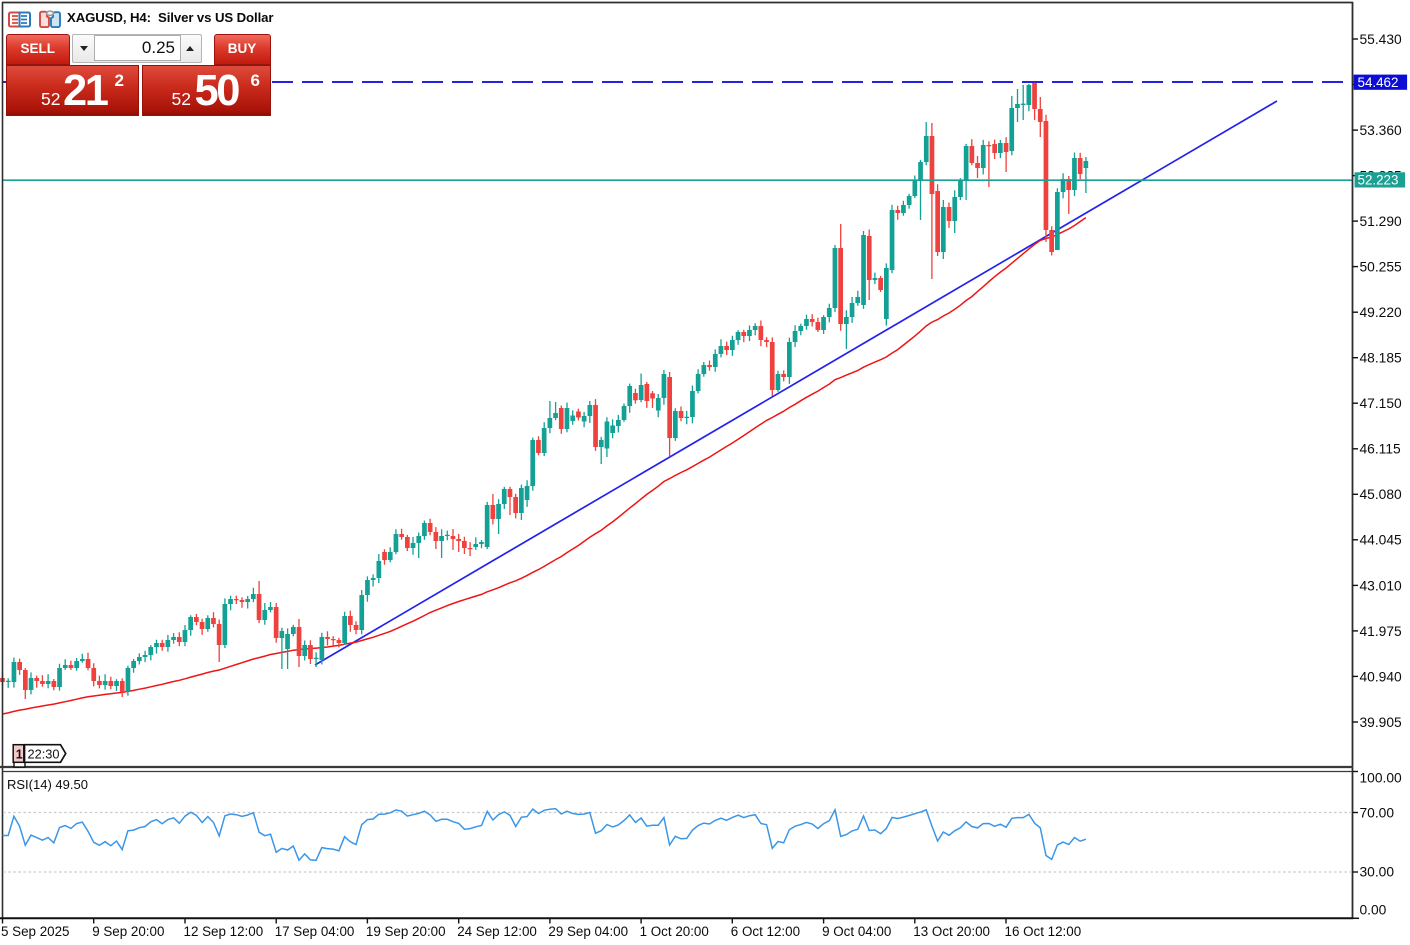  What do you see at coordinates (588, 931) in the screenshot?
I see `svg-text: 29 Sep 04:00` at bounding box center [588, 931].